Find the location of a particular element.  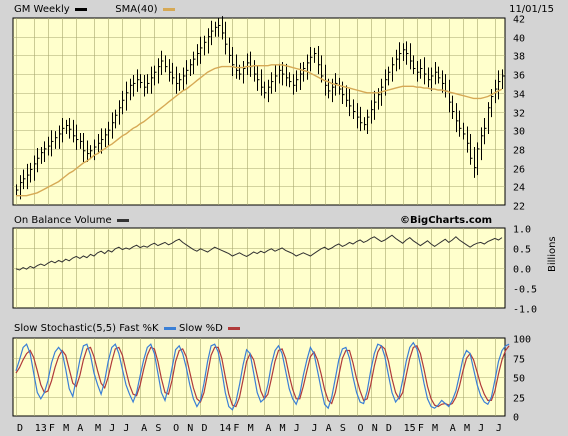

price-legend: GM Weekly SMA(40) is located at coordinates (94, 9).